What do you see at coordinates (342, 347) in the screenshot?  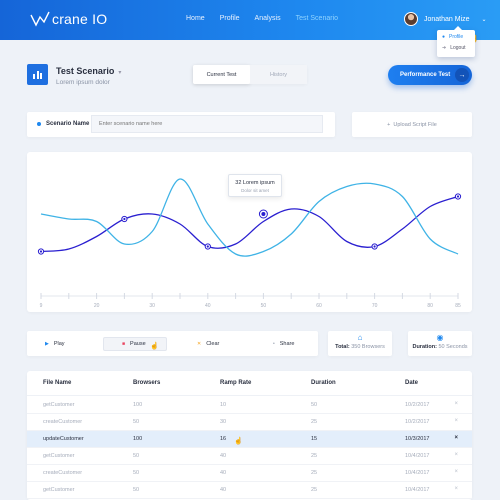 I see `total-label: Total:` at bounding box center [342, 347].